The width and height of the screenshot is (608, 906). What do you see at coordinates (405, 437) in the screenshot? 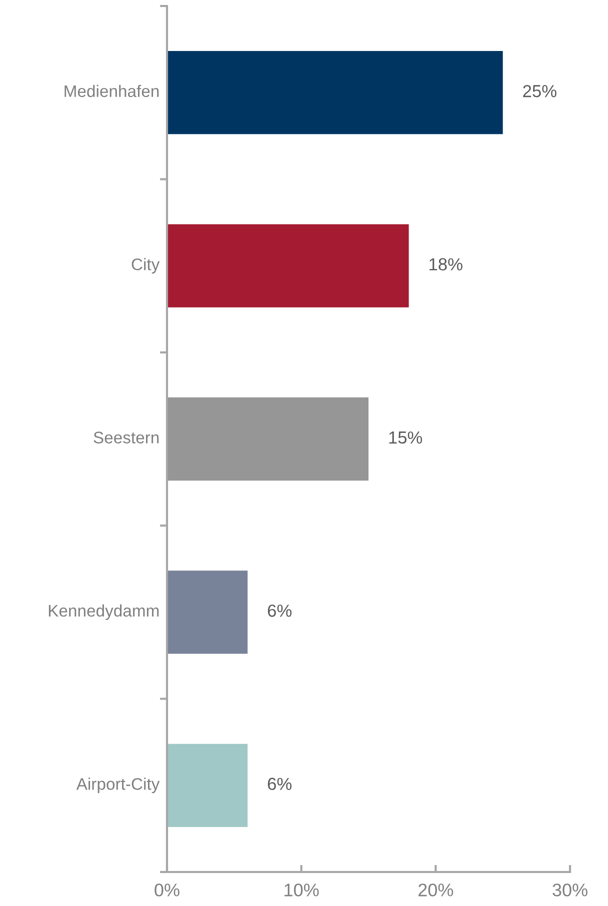
I see `data-label: 15%` at bounding box center [405, 437].